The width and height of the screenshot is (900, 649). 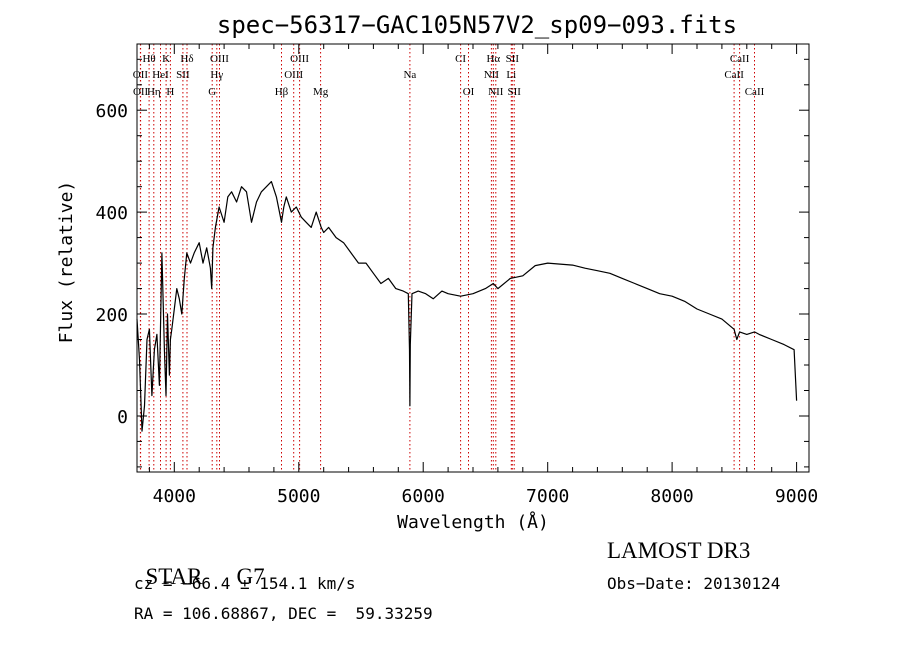 I want to click on coordinates: RA = 106.68867, DEC = 59.33259, so click(x=283, y=613).